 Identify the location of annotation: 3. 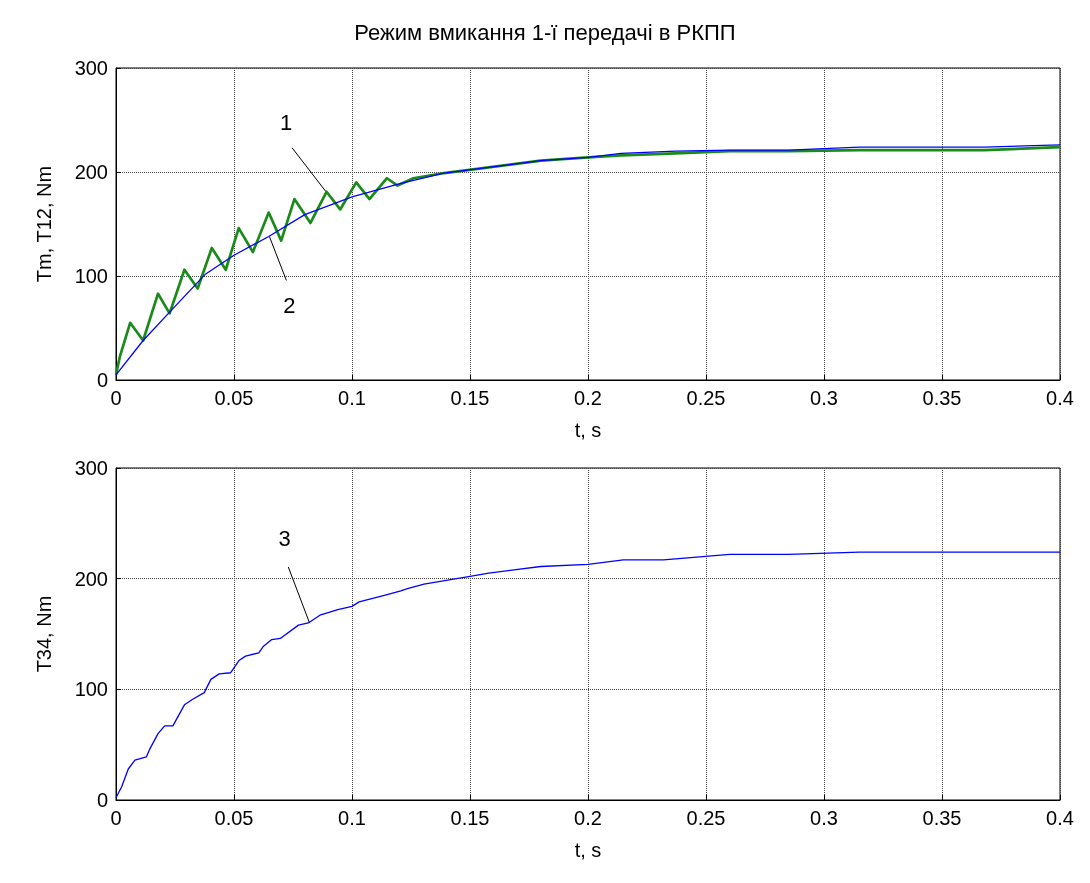
(284, 539).